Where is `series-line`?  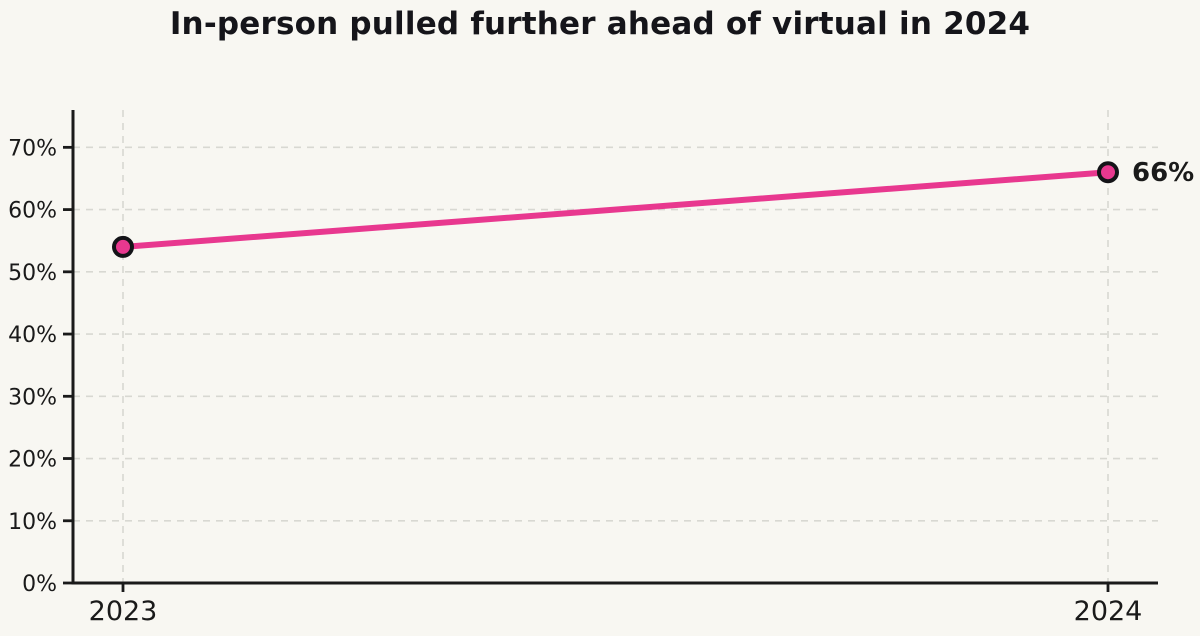
series-line is located at coordinates (615, 209).